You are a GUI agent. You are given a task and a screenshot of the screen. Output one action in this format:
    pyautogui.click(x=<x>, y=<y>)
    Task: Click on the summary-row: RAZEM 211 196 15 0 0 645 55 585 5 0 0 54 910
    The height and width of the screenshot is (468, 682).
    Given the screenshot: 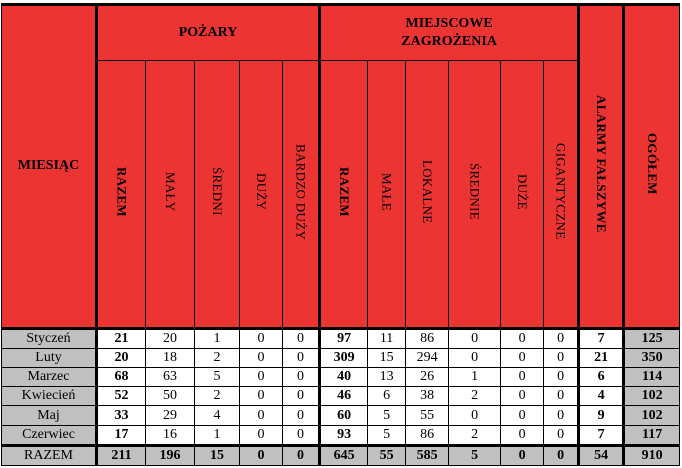 What is the action you would take?
    pyautogui.click(x=341, y=455)
    